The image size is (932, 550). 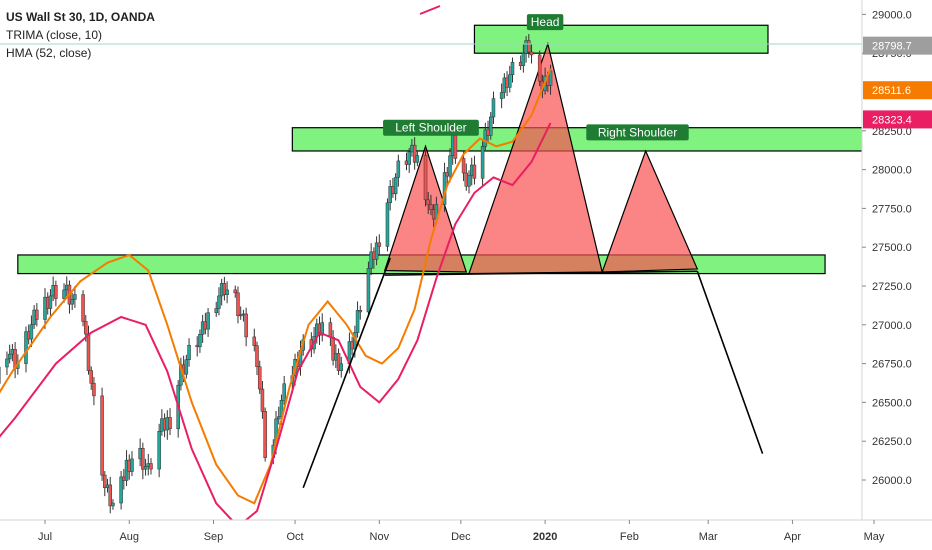 What do you see at coordinates (294, 537) in the screenshot?
I see `x-tick-label: Oct` at bounding box center [294, 537].